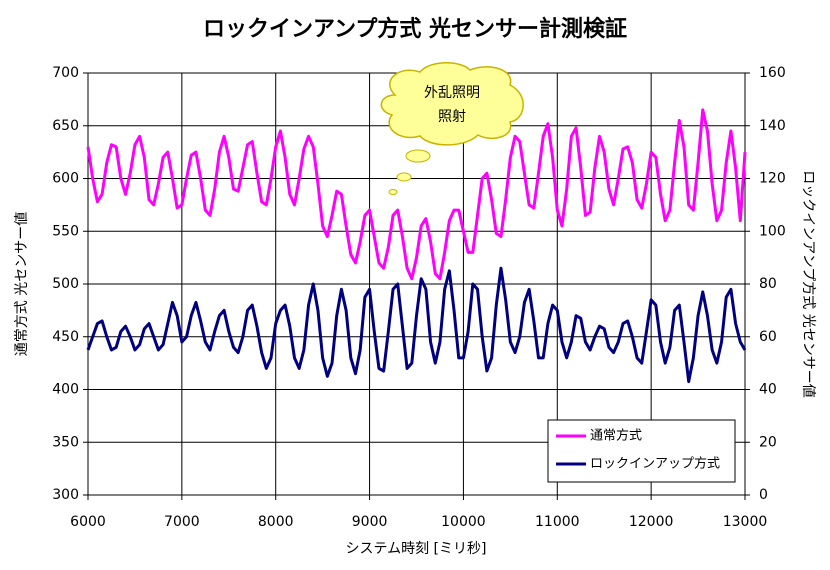 This screenshot has height=570, width=830. I want to click on x-tick-label: 9000, so click(370, 522).